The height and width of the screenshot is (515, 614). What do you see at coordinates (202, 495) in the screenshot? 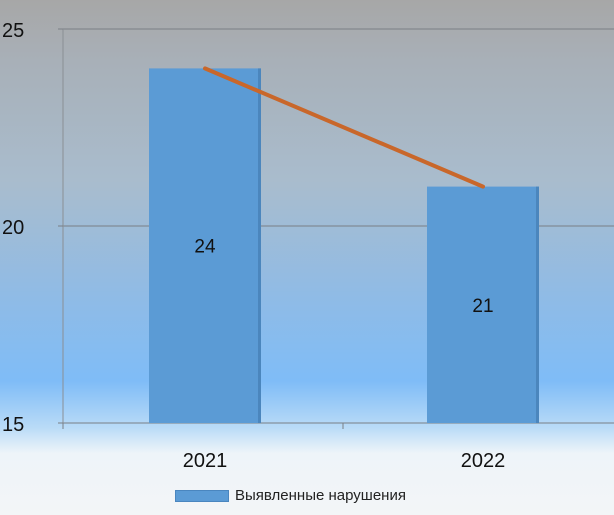
I see `legend-swatch` at bounding box center [202, 495].